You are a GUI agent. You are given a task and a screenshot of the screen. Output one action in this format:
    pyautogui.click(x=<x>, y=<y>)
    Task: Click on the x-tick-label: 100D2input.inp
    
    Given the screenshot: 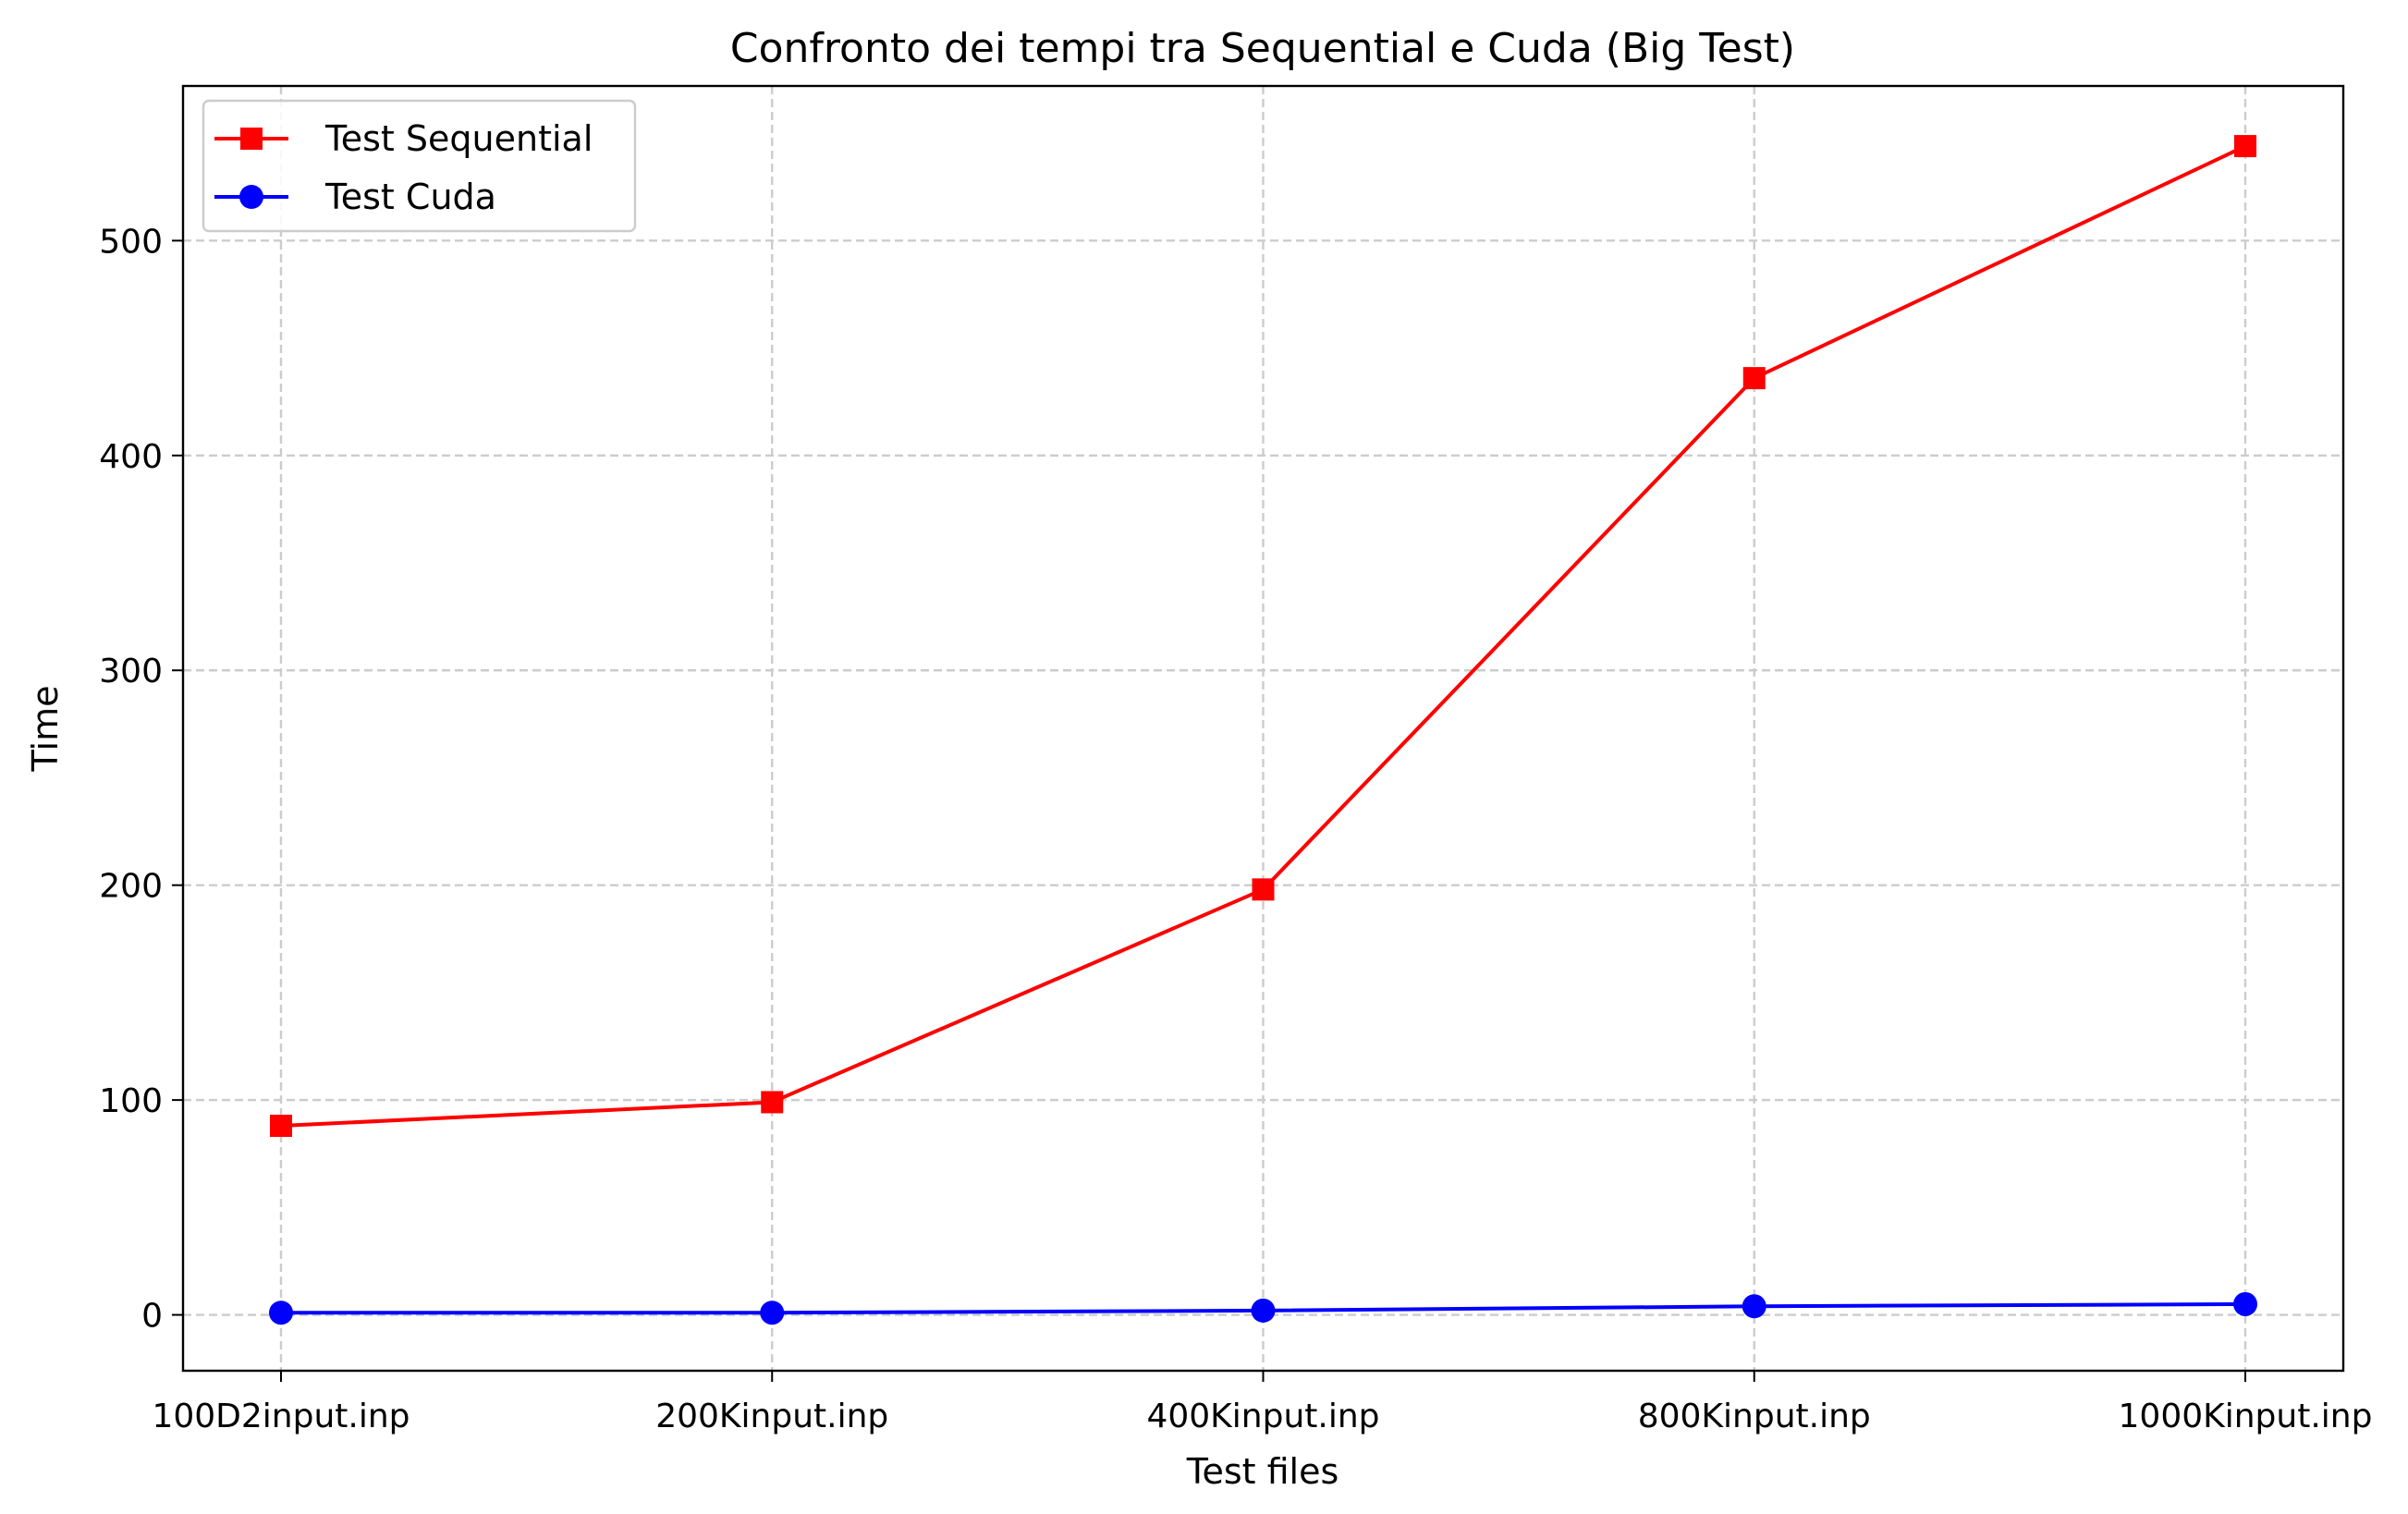 What is the action you would take?
    pyautogui.click(x=280, y=1416)
    